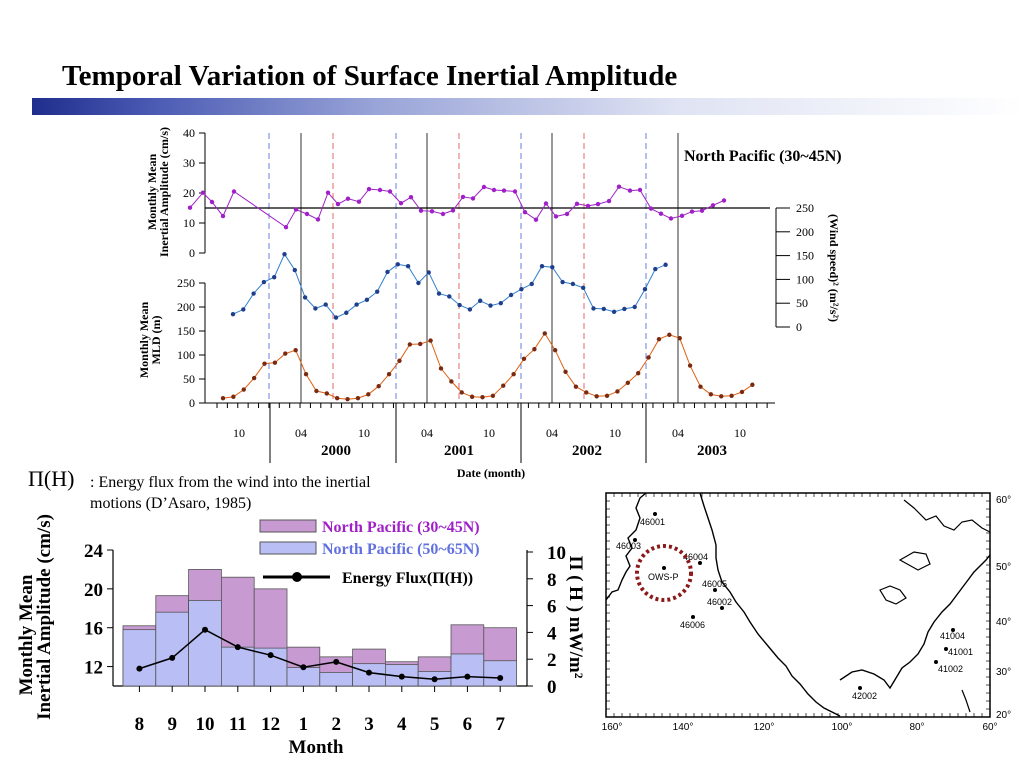 Image resolution: width=1024 pixels, height=768 pixels. What do you see at coordinates (1003, 672) in the screenshot?
I see `map-lat-label: 30°` at bounding box center [1003, 672].